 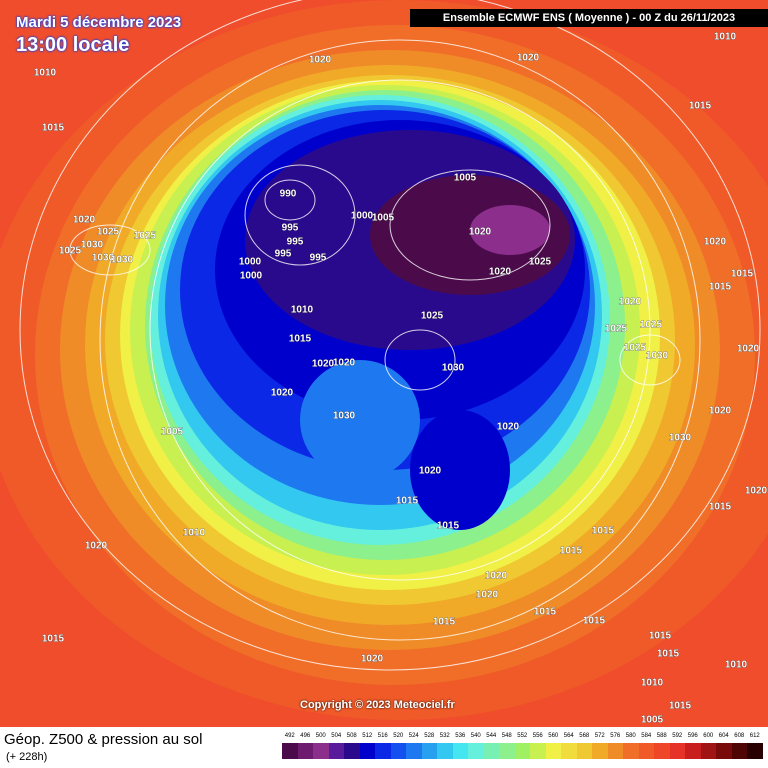 I want to click on scale-level: 524, so click(x=413, y=736).